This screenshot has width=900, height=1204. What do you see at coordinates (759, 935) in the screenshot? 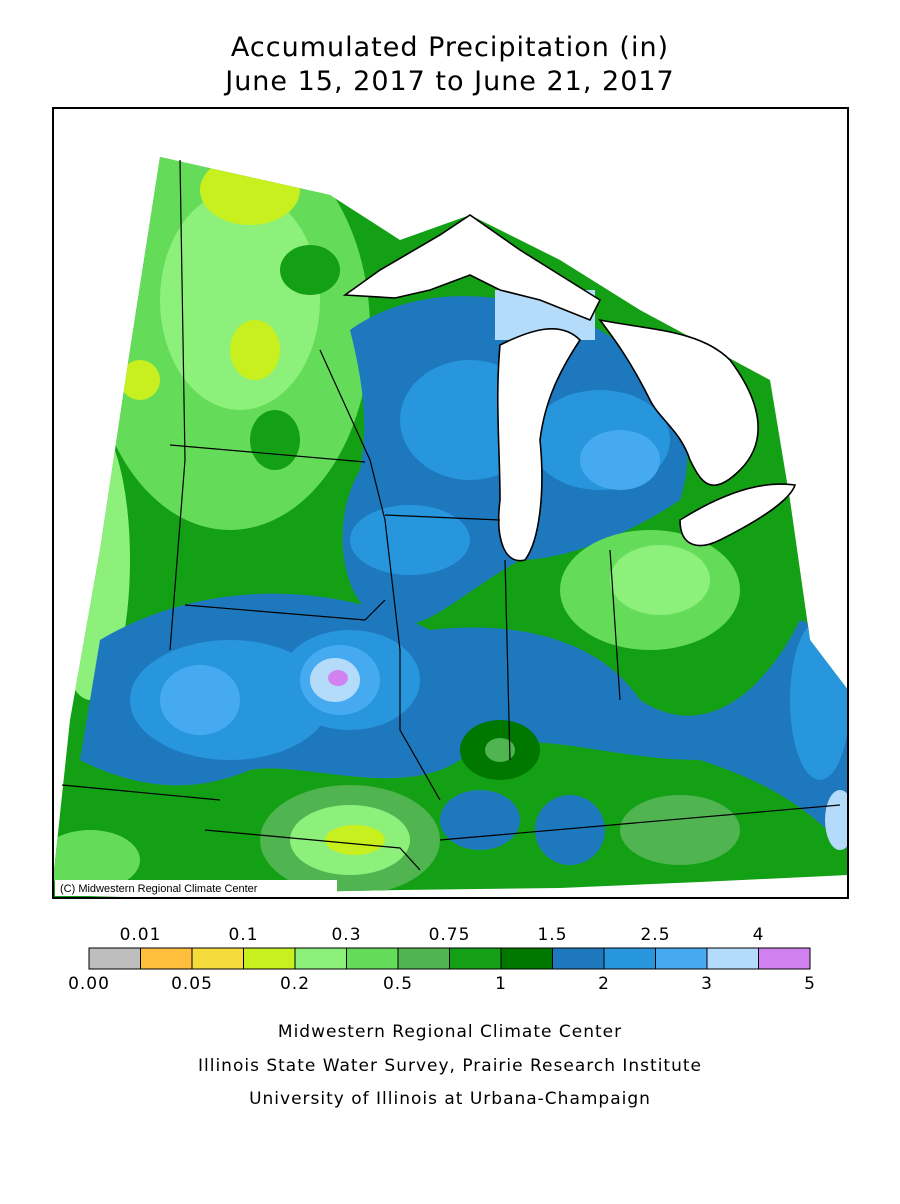
I see `legend-label: 4` at bounding box center [759, 935].